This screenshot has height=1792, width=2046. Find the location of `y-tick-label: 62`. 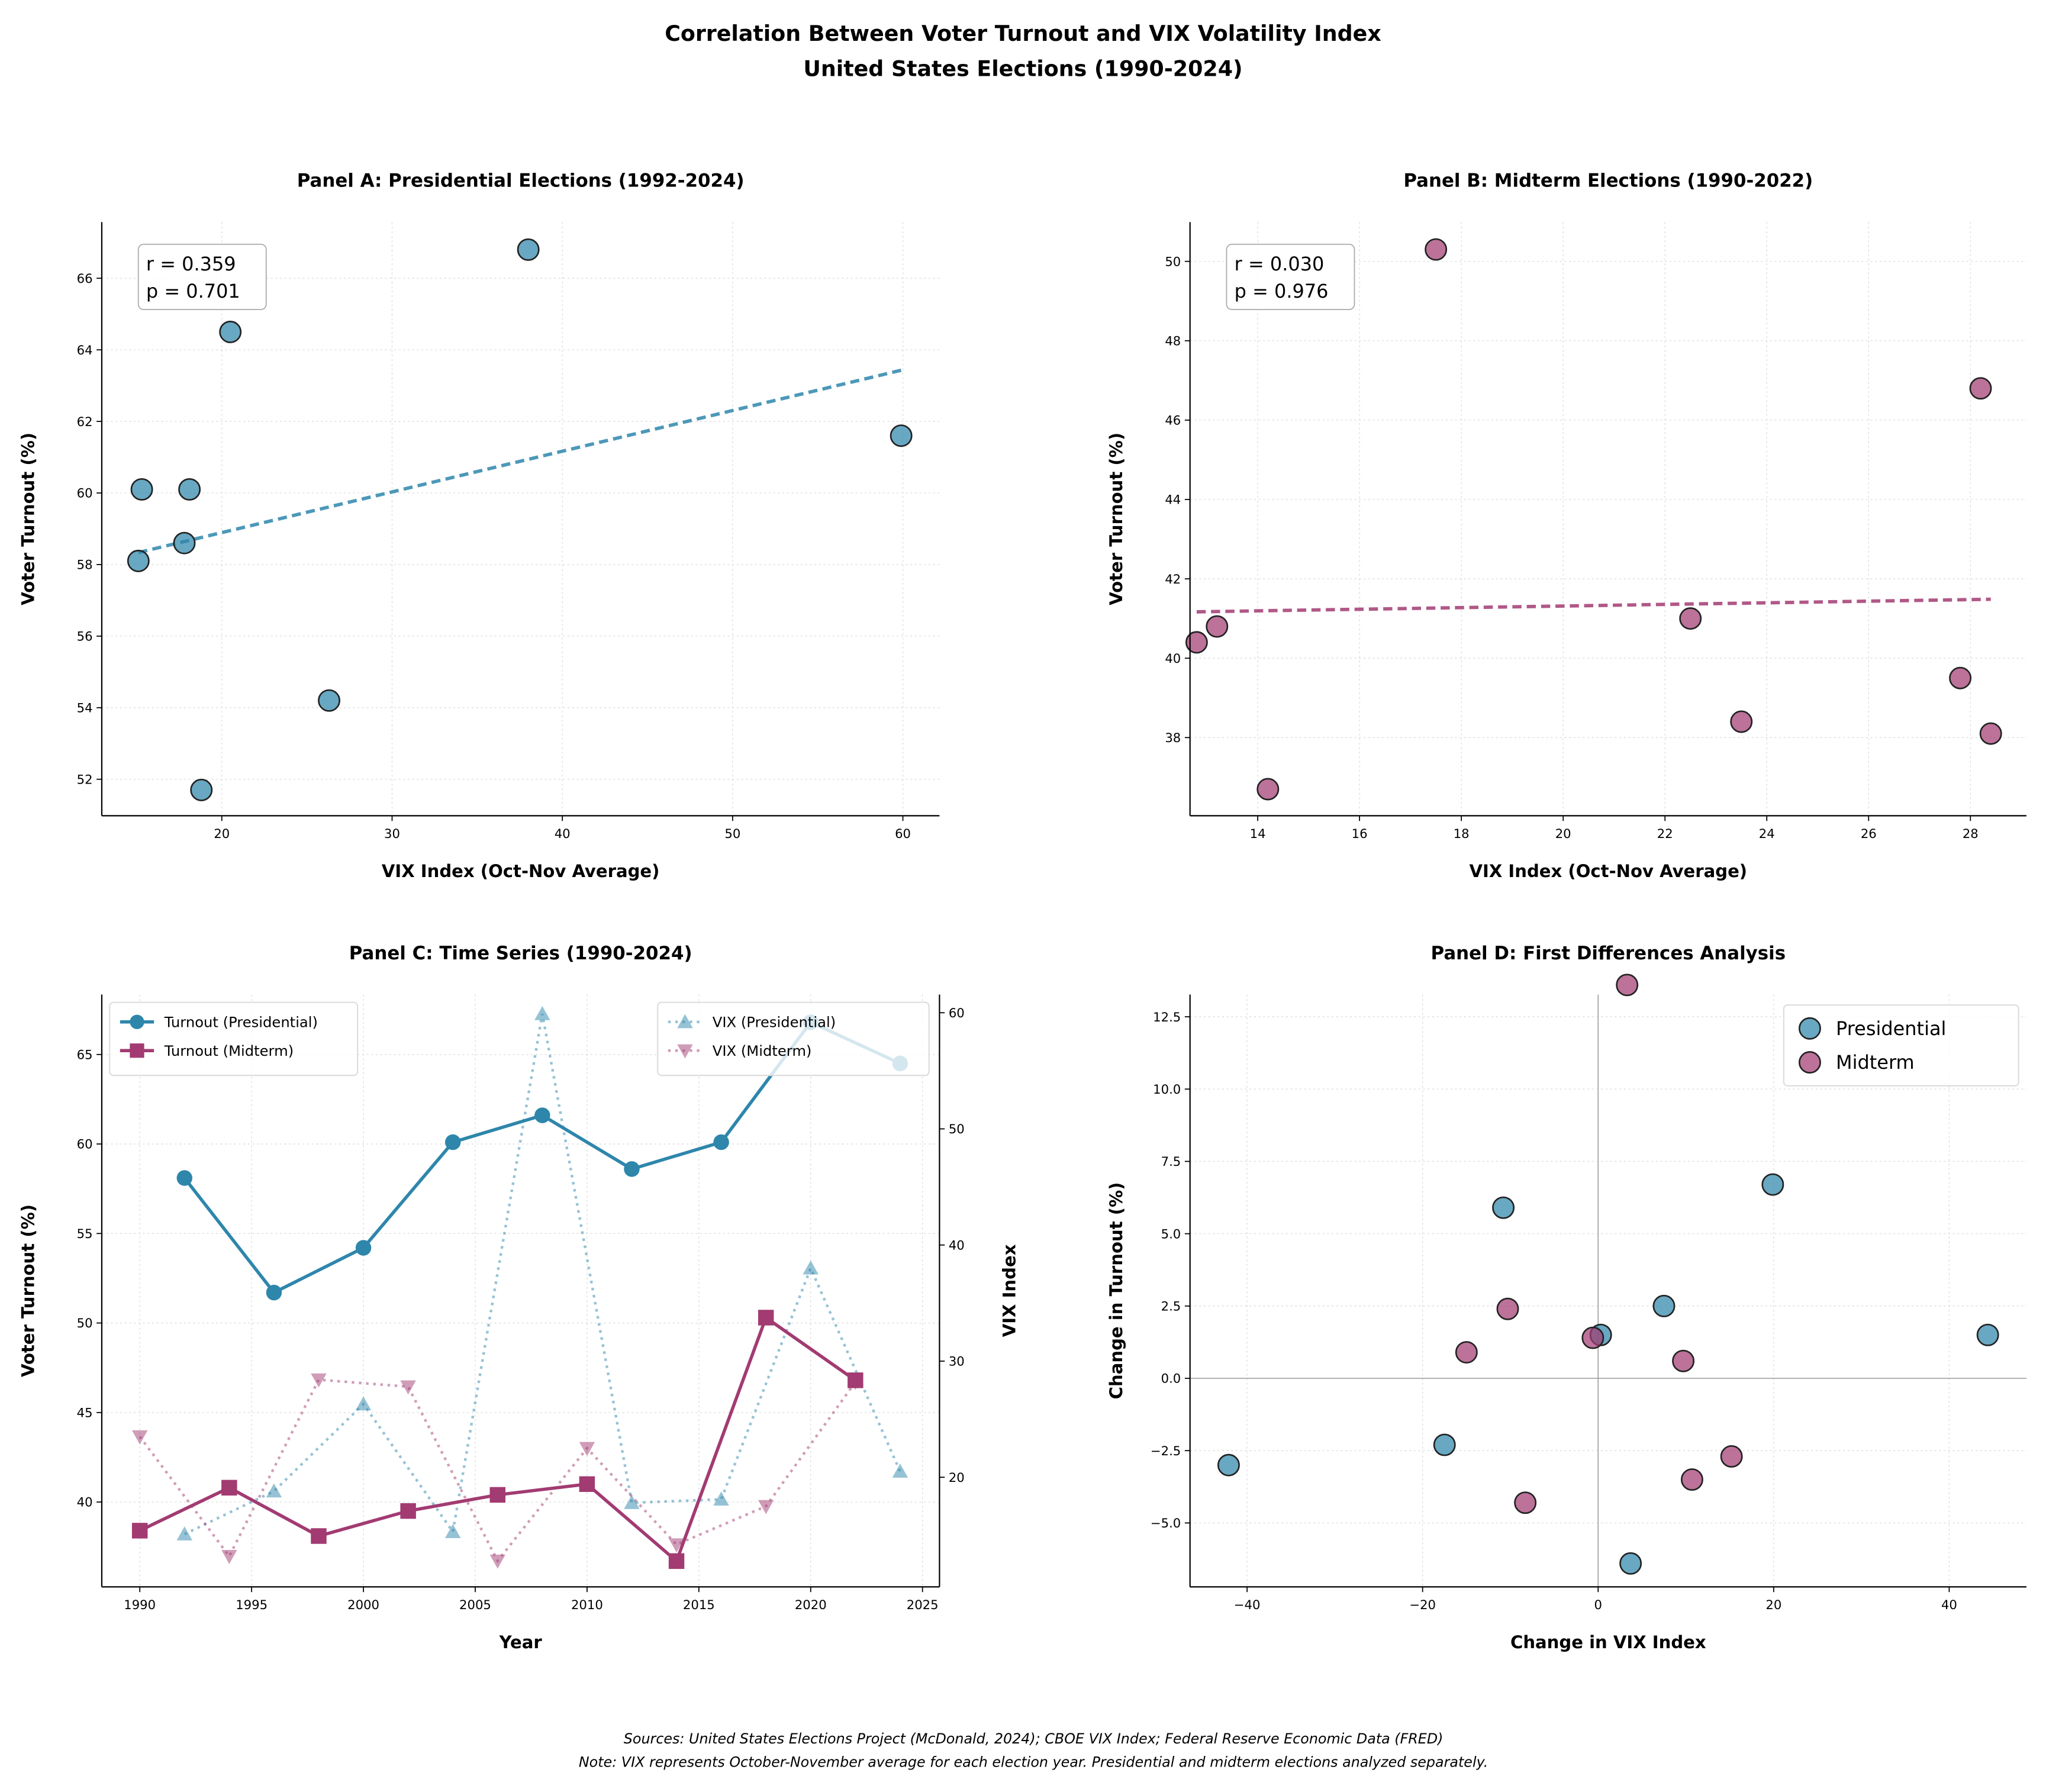

y-tick-label: 62 is located at coordinates (85, 421).